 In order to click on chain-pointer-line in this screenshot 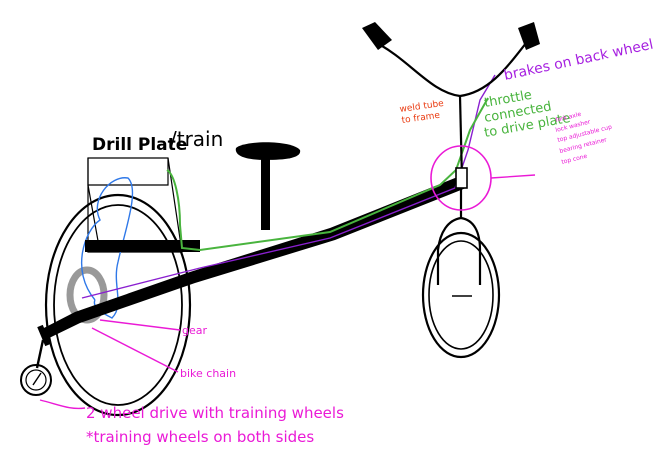, I will do `click(135, 350)`.